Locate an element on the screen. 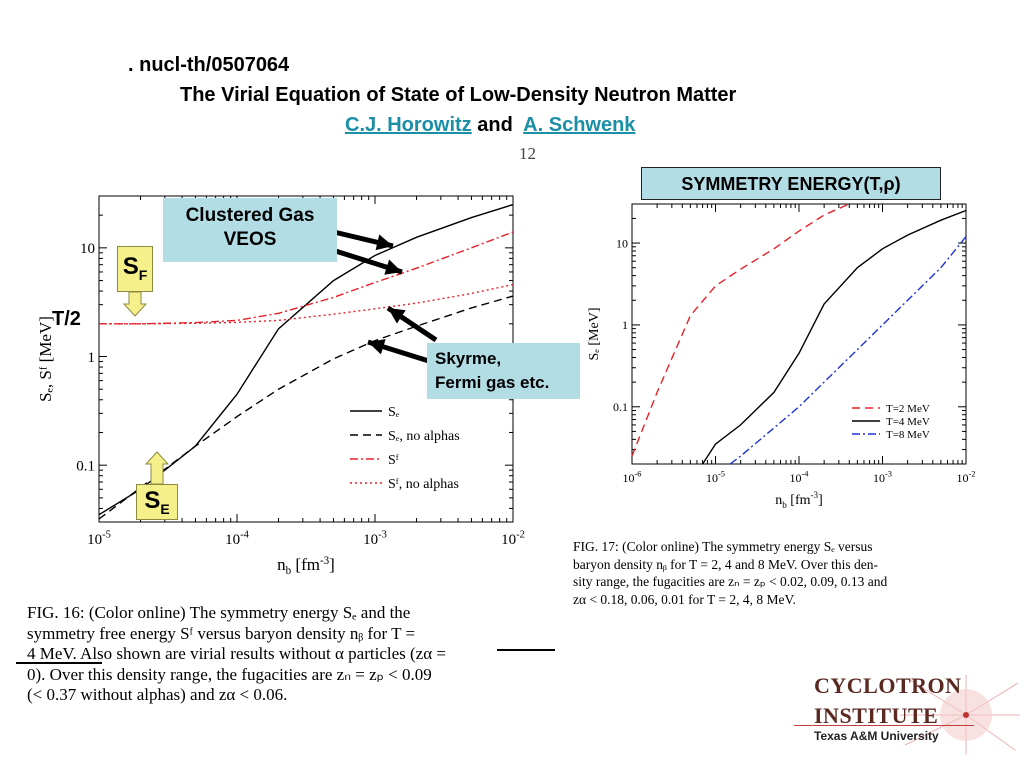 This screenshot has width=1024, height=768. clustered-gas-callout: Clustered Gas VEOS is located at coordinates (250, 230).